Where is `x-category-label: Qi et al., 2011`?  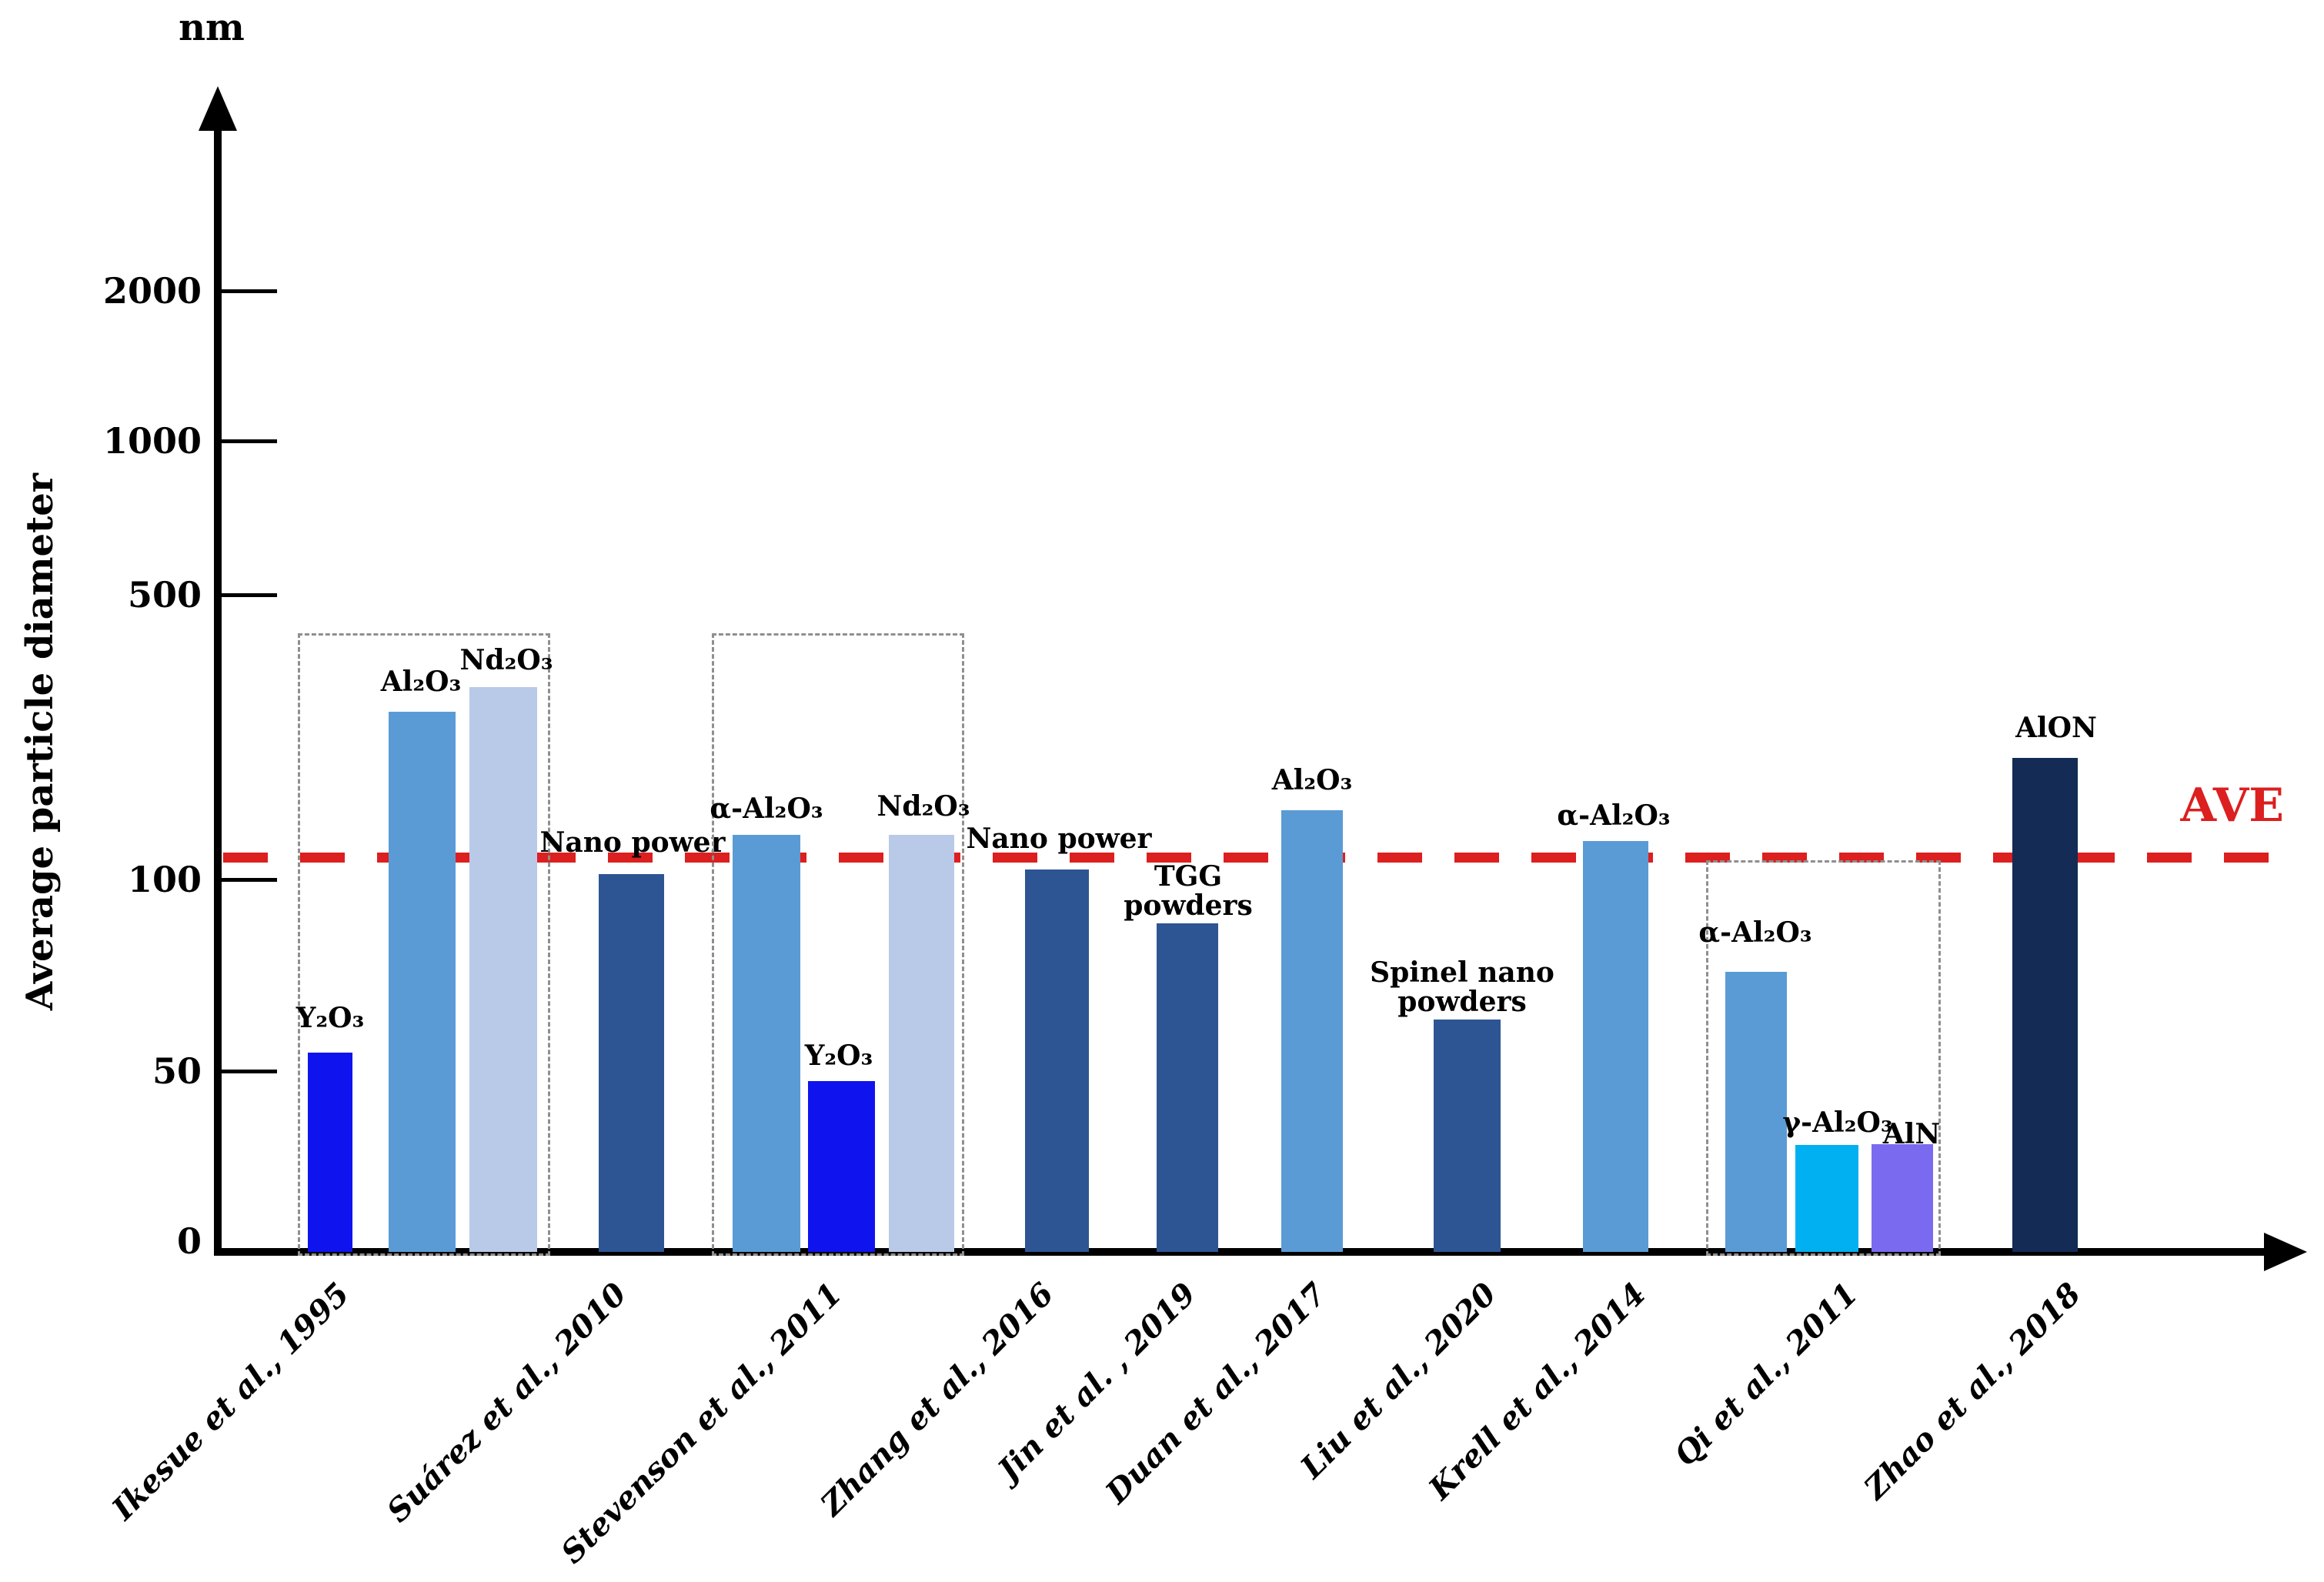 x-category-label: Qi et al., 2011 is located at coordinates (1766, 1375).